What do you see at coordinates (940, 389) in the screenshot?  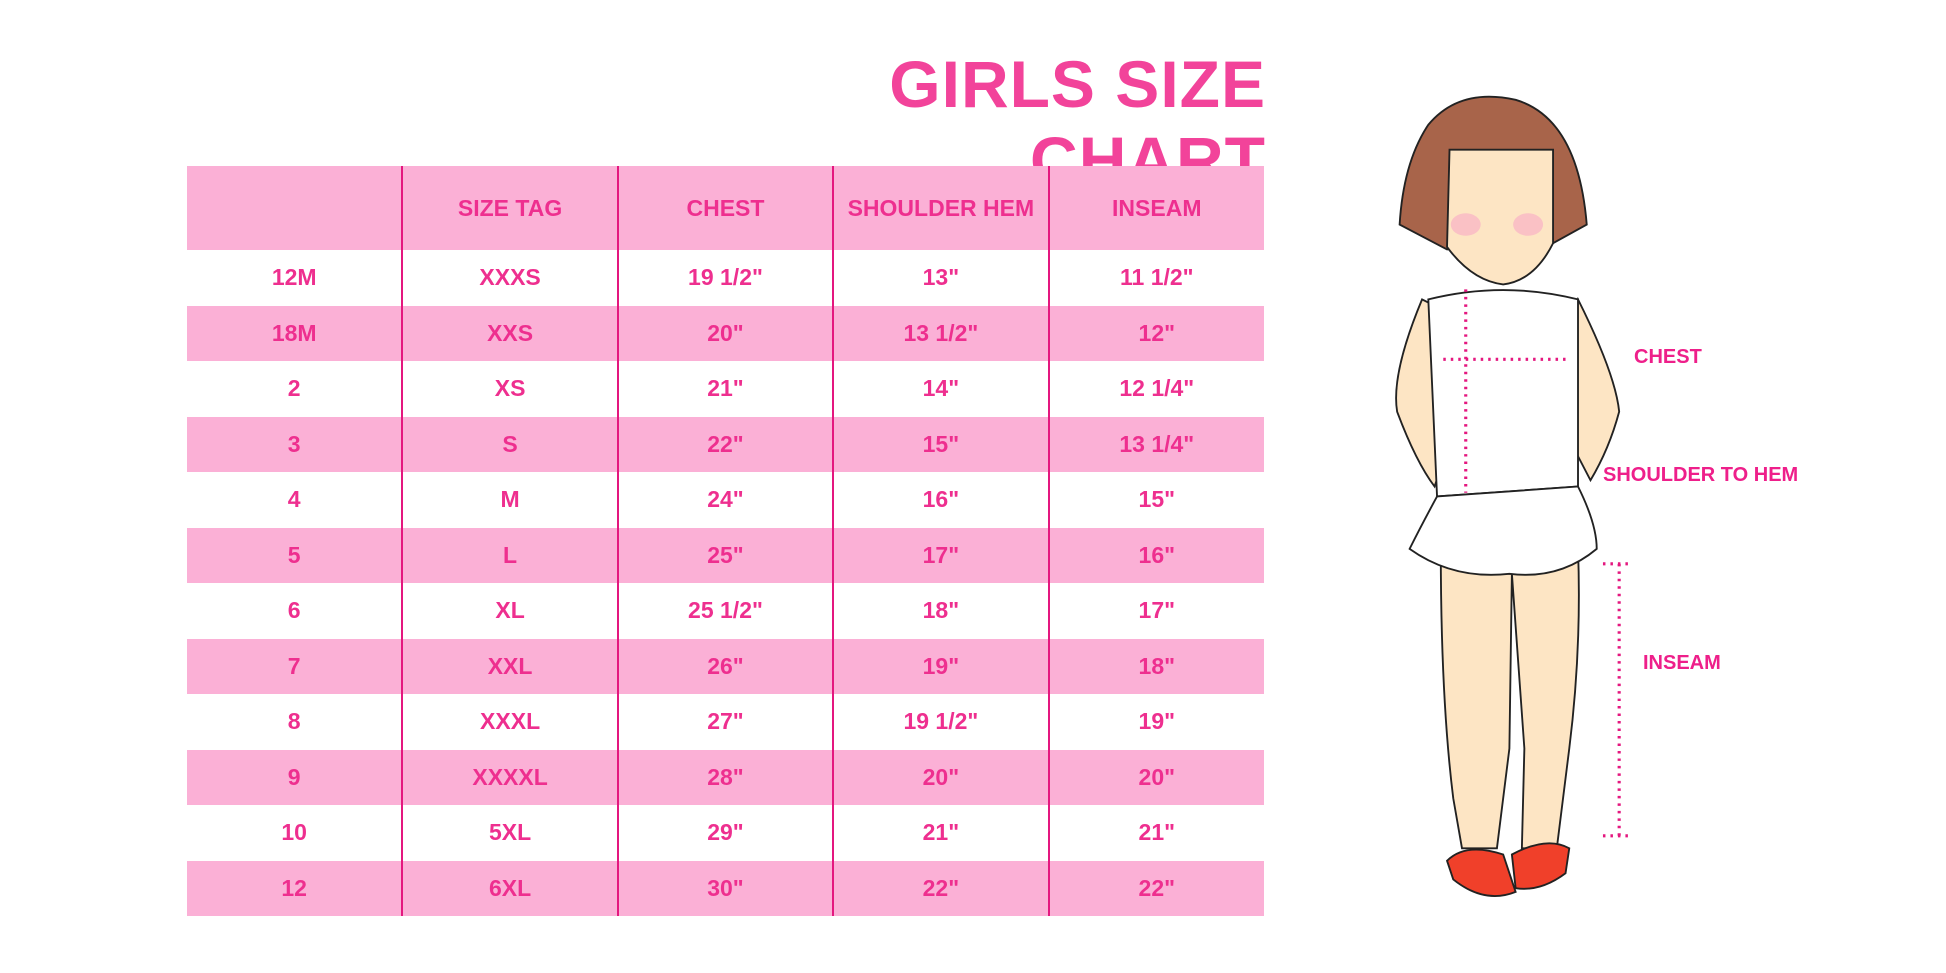 I see `table-cell: 14"` at bounding box center [940, 389].